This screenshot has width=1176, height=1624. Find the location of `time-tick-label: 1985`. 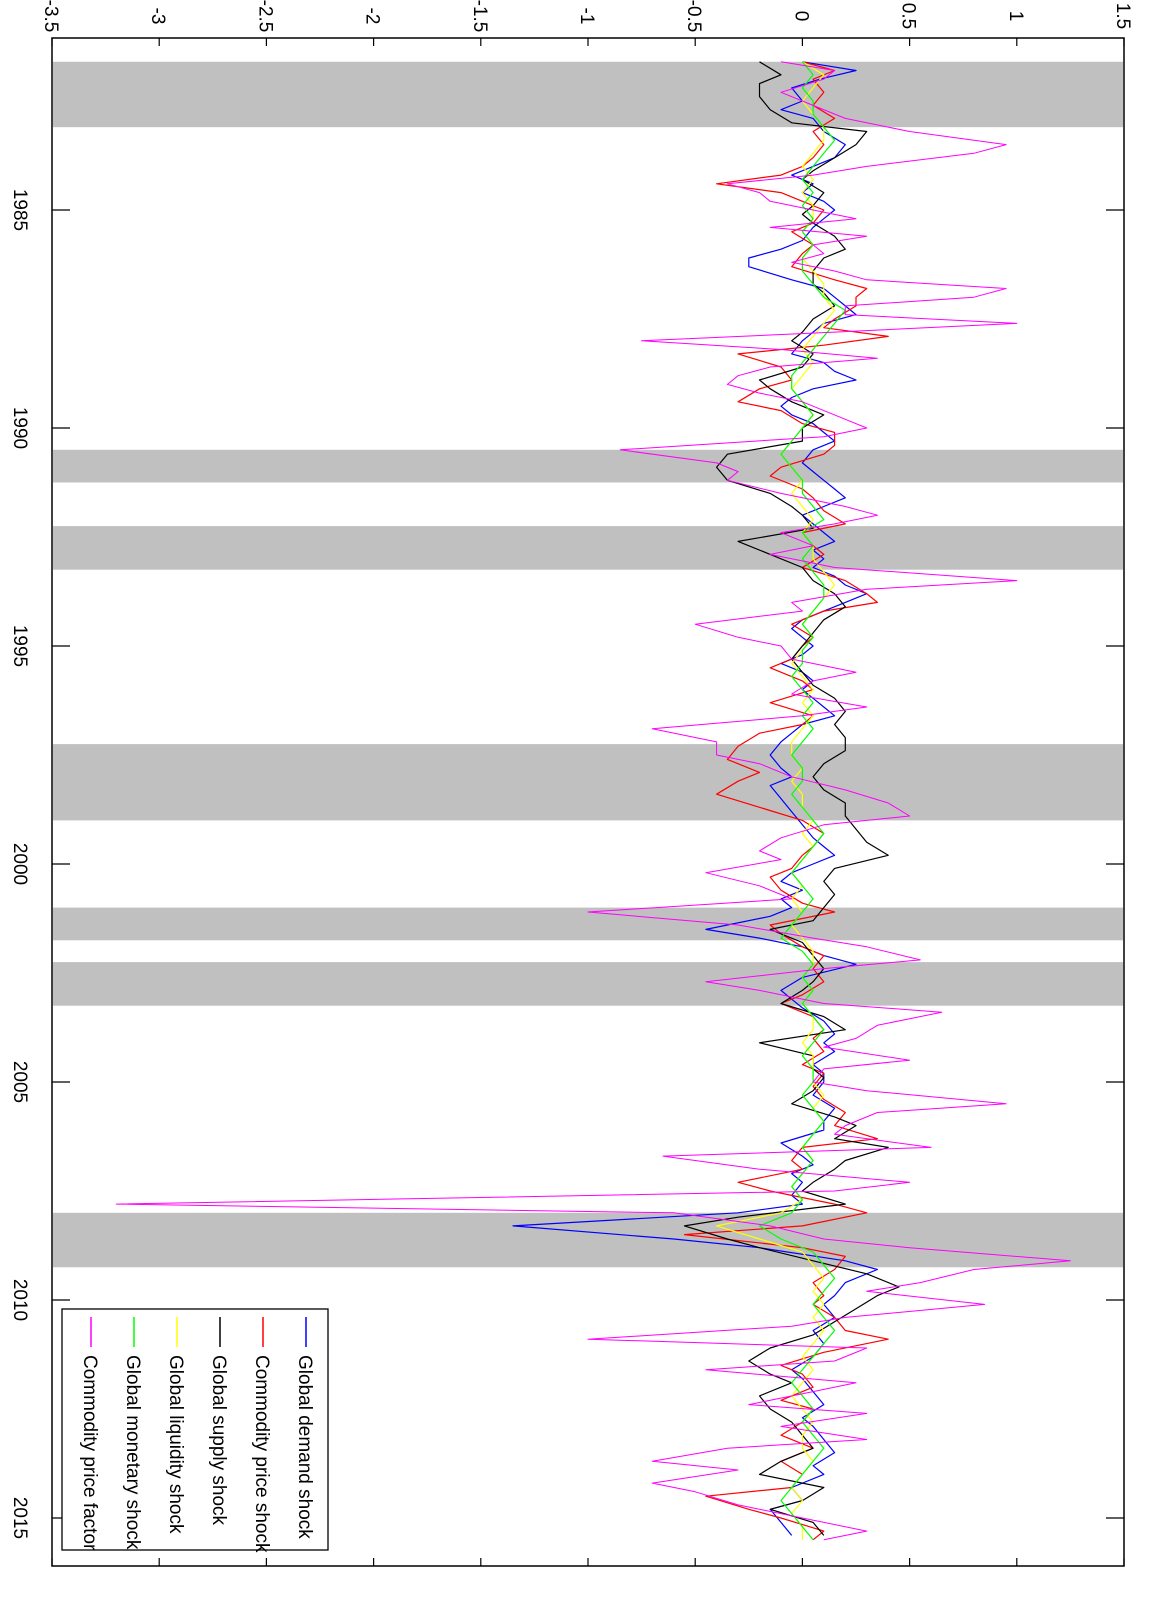

time-tick-label: 1985 is located at coordinates (19, 210).